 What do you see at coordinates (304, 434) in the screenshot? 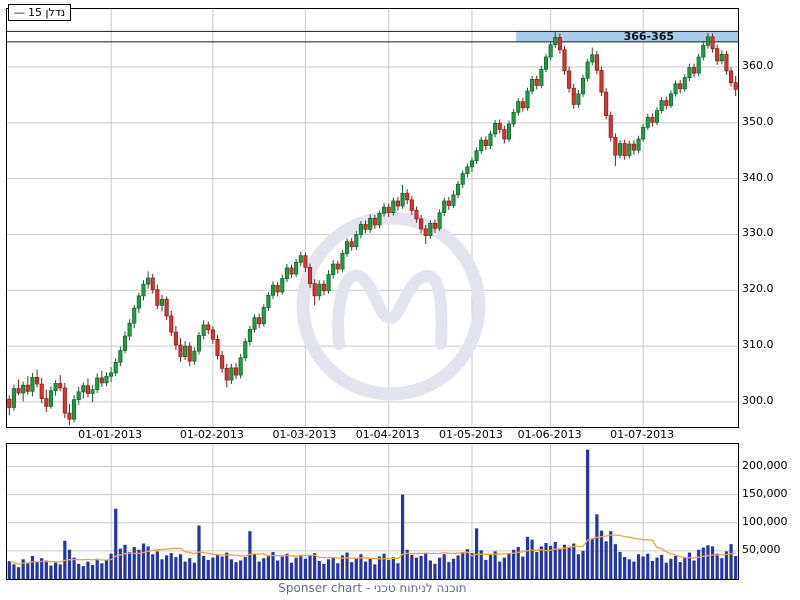
I see `x-axis-label: 01-03-2013` at bounding box center [304, 434].